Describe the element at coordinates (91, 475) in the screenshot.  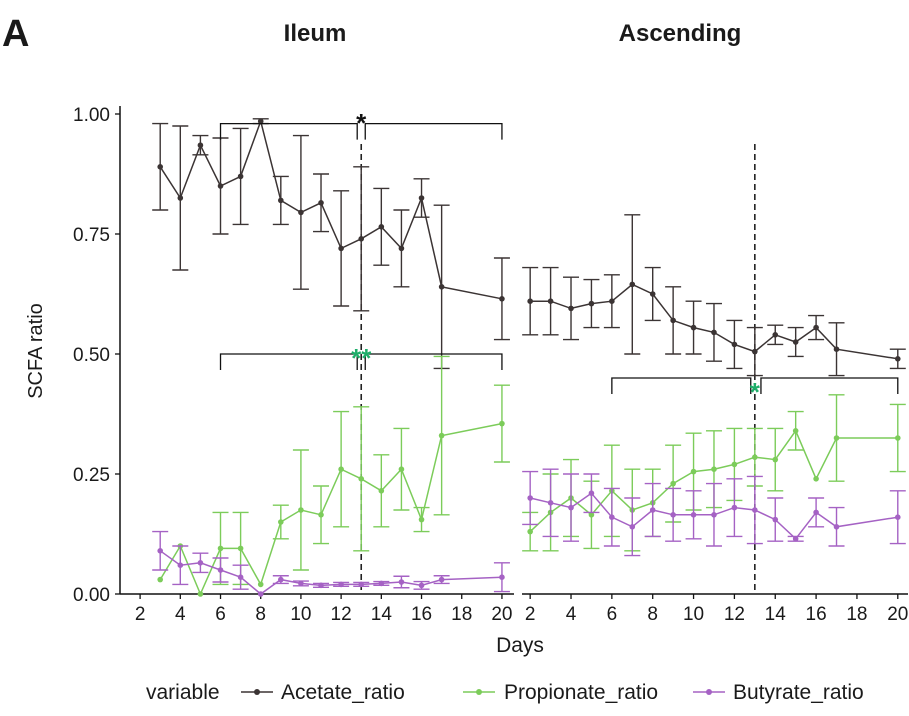
I see `y-tick-label: 0.25` at that location.